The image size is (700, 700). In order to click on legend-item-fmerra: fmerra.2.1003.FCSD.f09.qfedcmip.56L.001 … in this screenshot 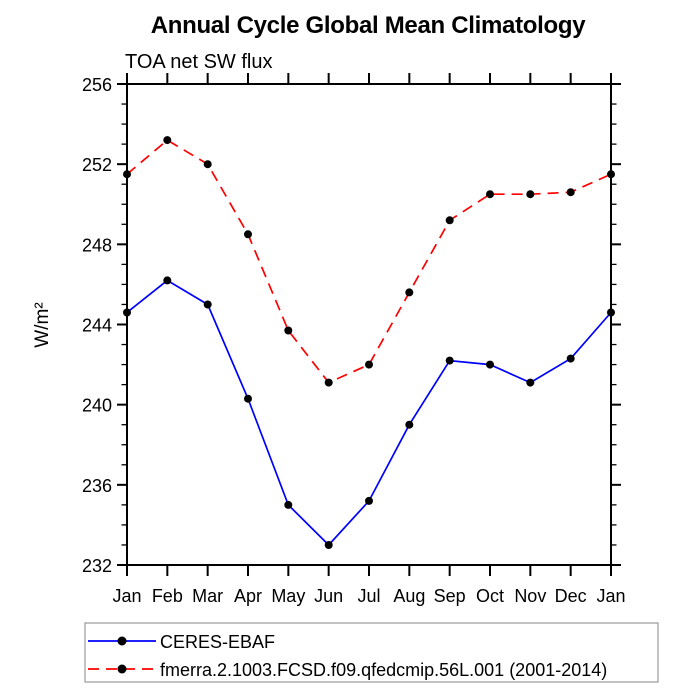, I will do `click(347, 670)`.